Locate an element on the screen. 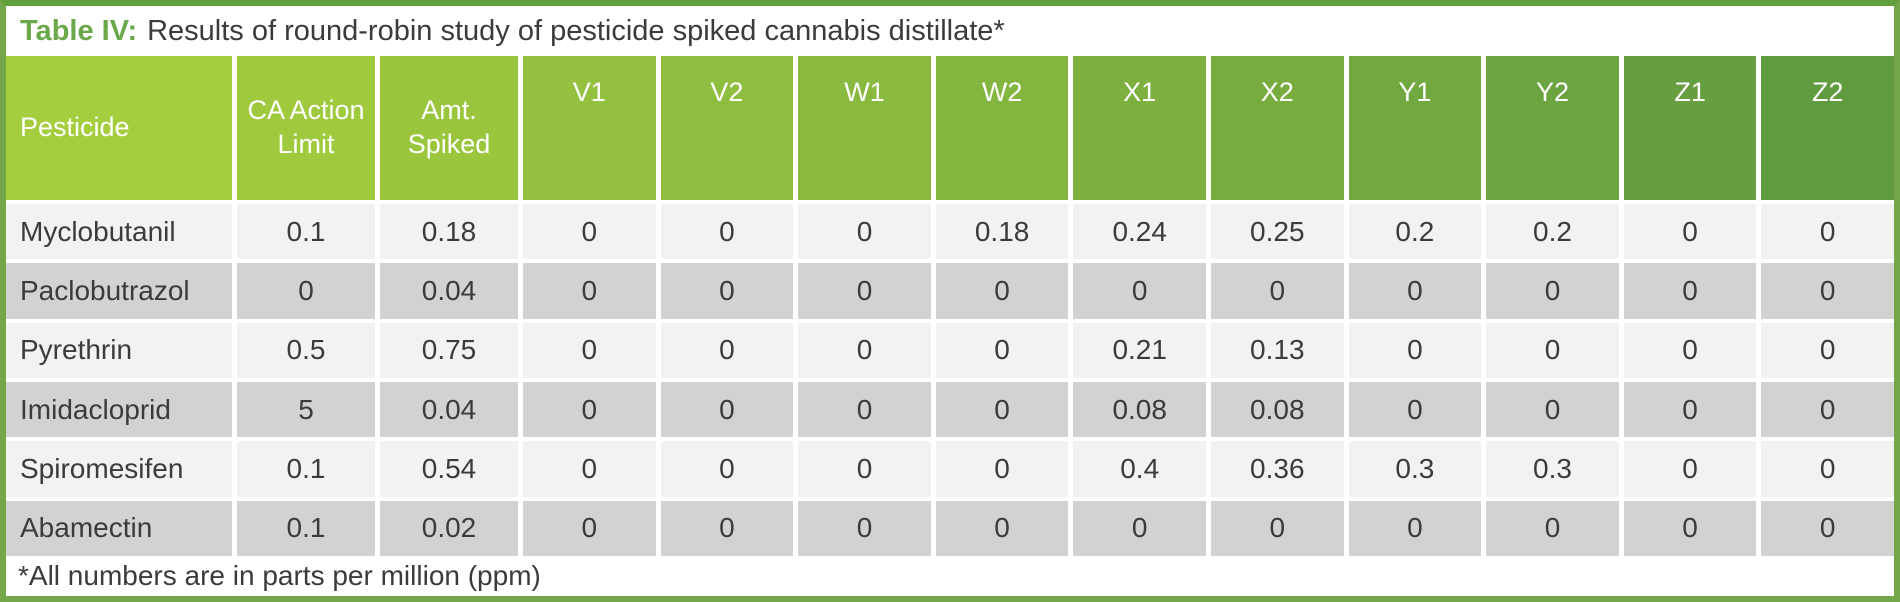 The image size is (1900, 602). table-cell: 0.54 is located at coordinates (449, 469).